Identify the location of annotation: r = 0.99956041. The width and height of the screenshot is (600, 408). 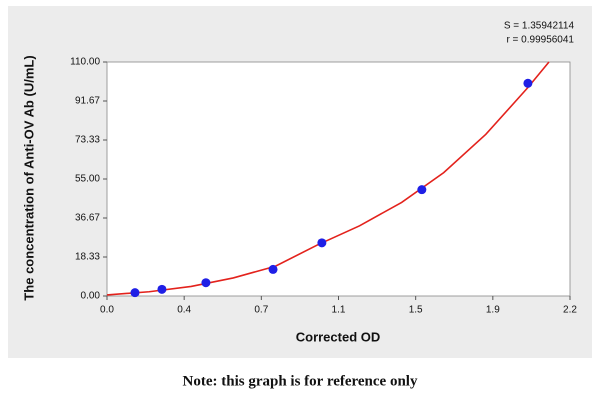
(540, 40).